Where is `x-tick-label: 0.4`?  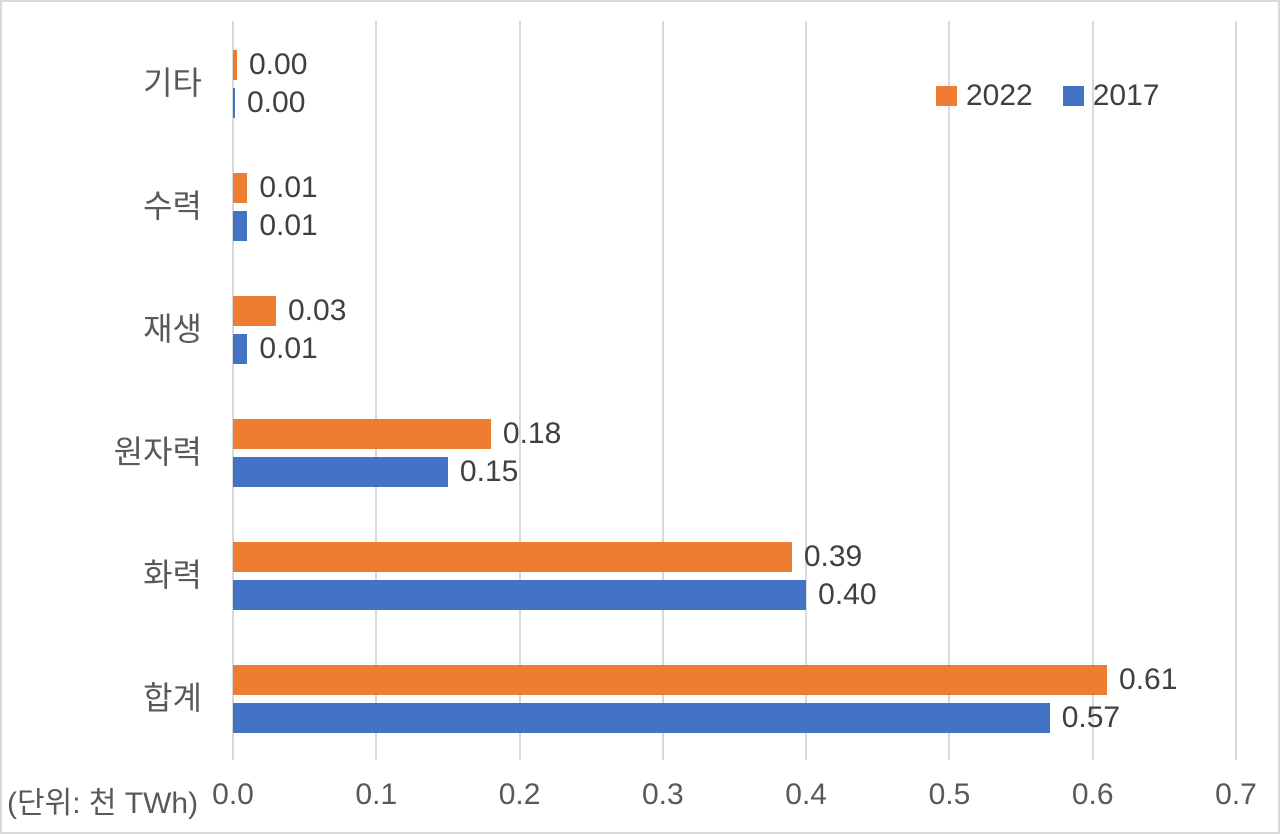 x-tick-label: 0.4 is located at coordinates (806, 794).